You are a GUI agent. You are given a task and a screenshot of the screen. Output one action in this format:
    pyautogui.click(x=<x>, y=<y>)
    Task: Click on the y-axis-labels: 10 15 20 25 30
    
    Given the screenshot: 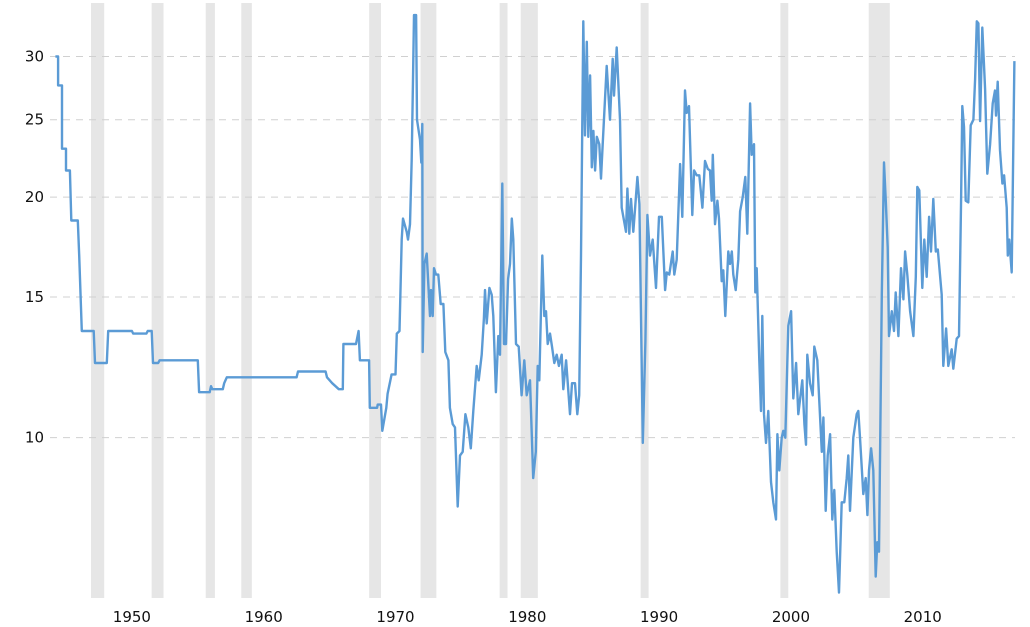 What is the action you would take?
    pyautogui.click(x=34, y=246)
    